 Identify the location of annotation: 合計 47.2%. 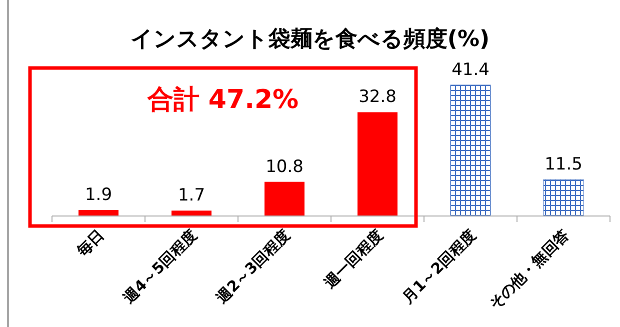
(222, 100).